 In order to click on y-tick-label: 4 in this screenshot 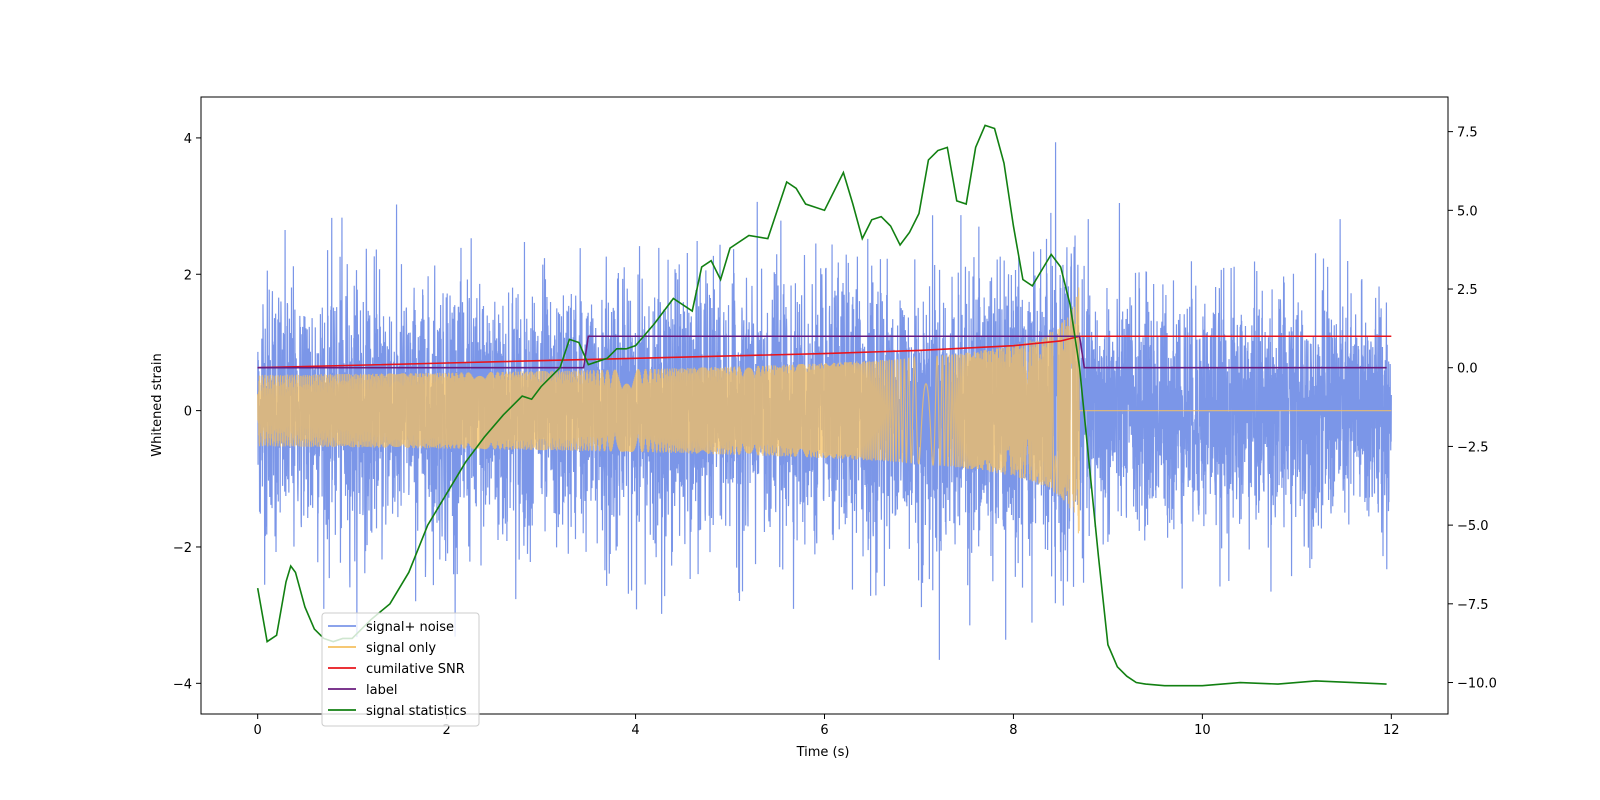, I will do `click(188, 139)`.